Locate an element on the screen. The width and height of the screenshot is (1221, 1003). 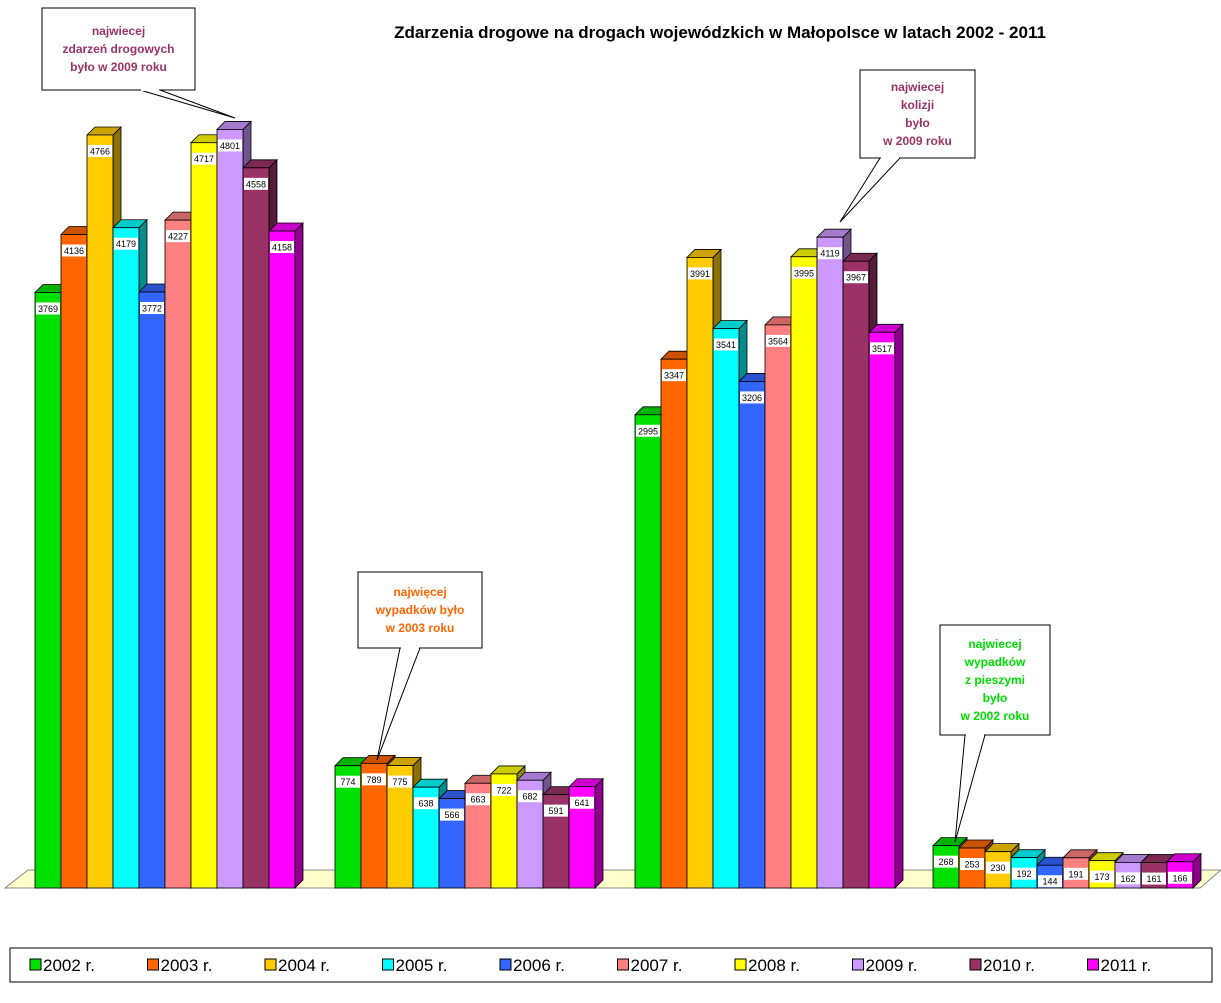
value-label: 4801 is located at coordinates (230, 146).